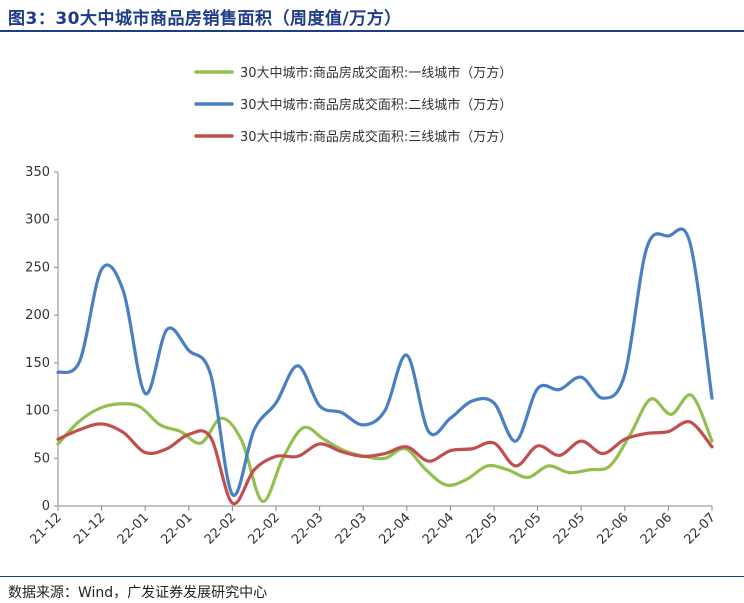 The width and height of the screenshot is (744, 603). I want to click on series-line-tier3, so click(385, 463).